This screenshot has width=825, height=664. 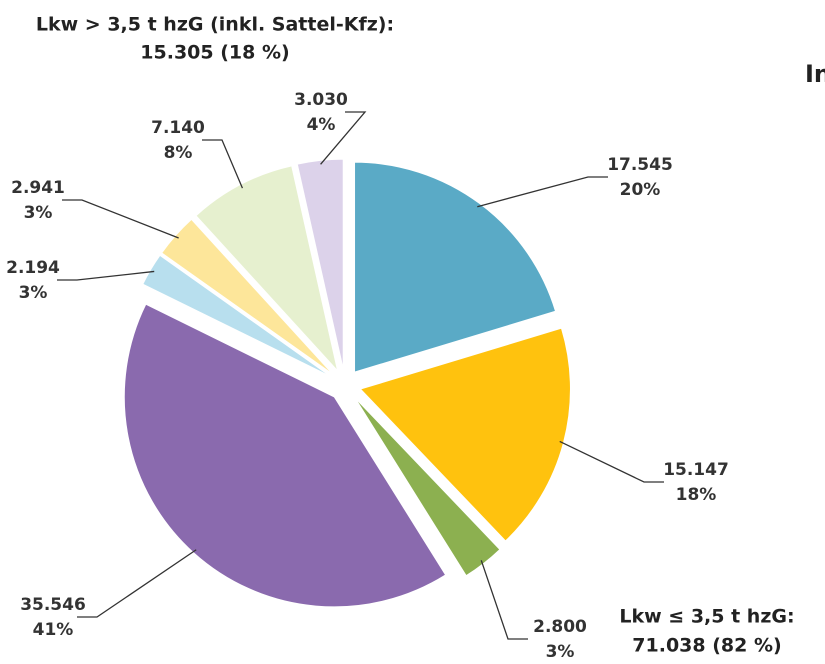 I want to click on group-label: Lkw > 3,5 t hzG (inkl. Sattel-Kfz):, so click(x=215, y=25).